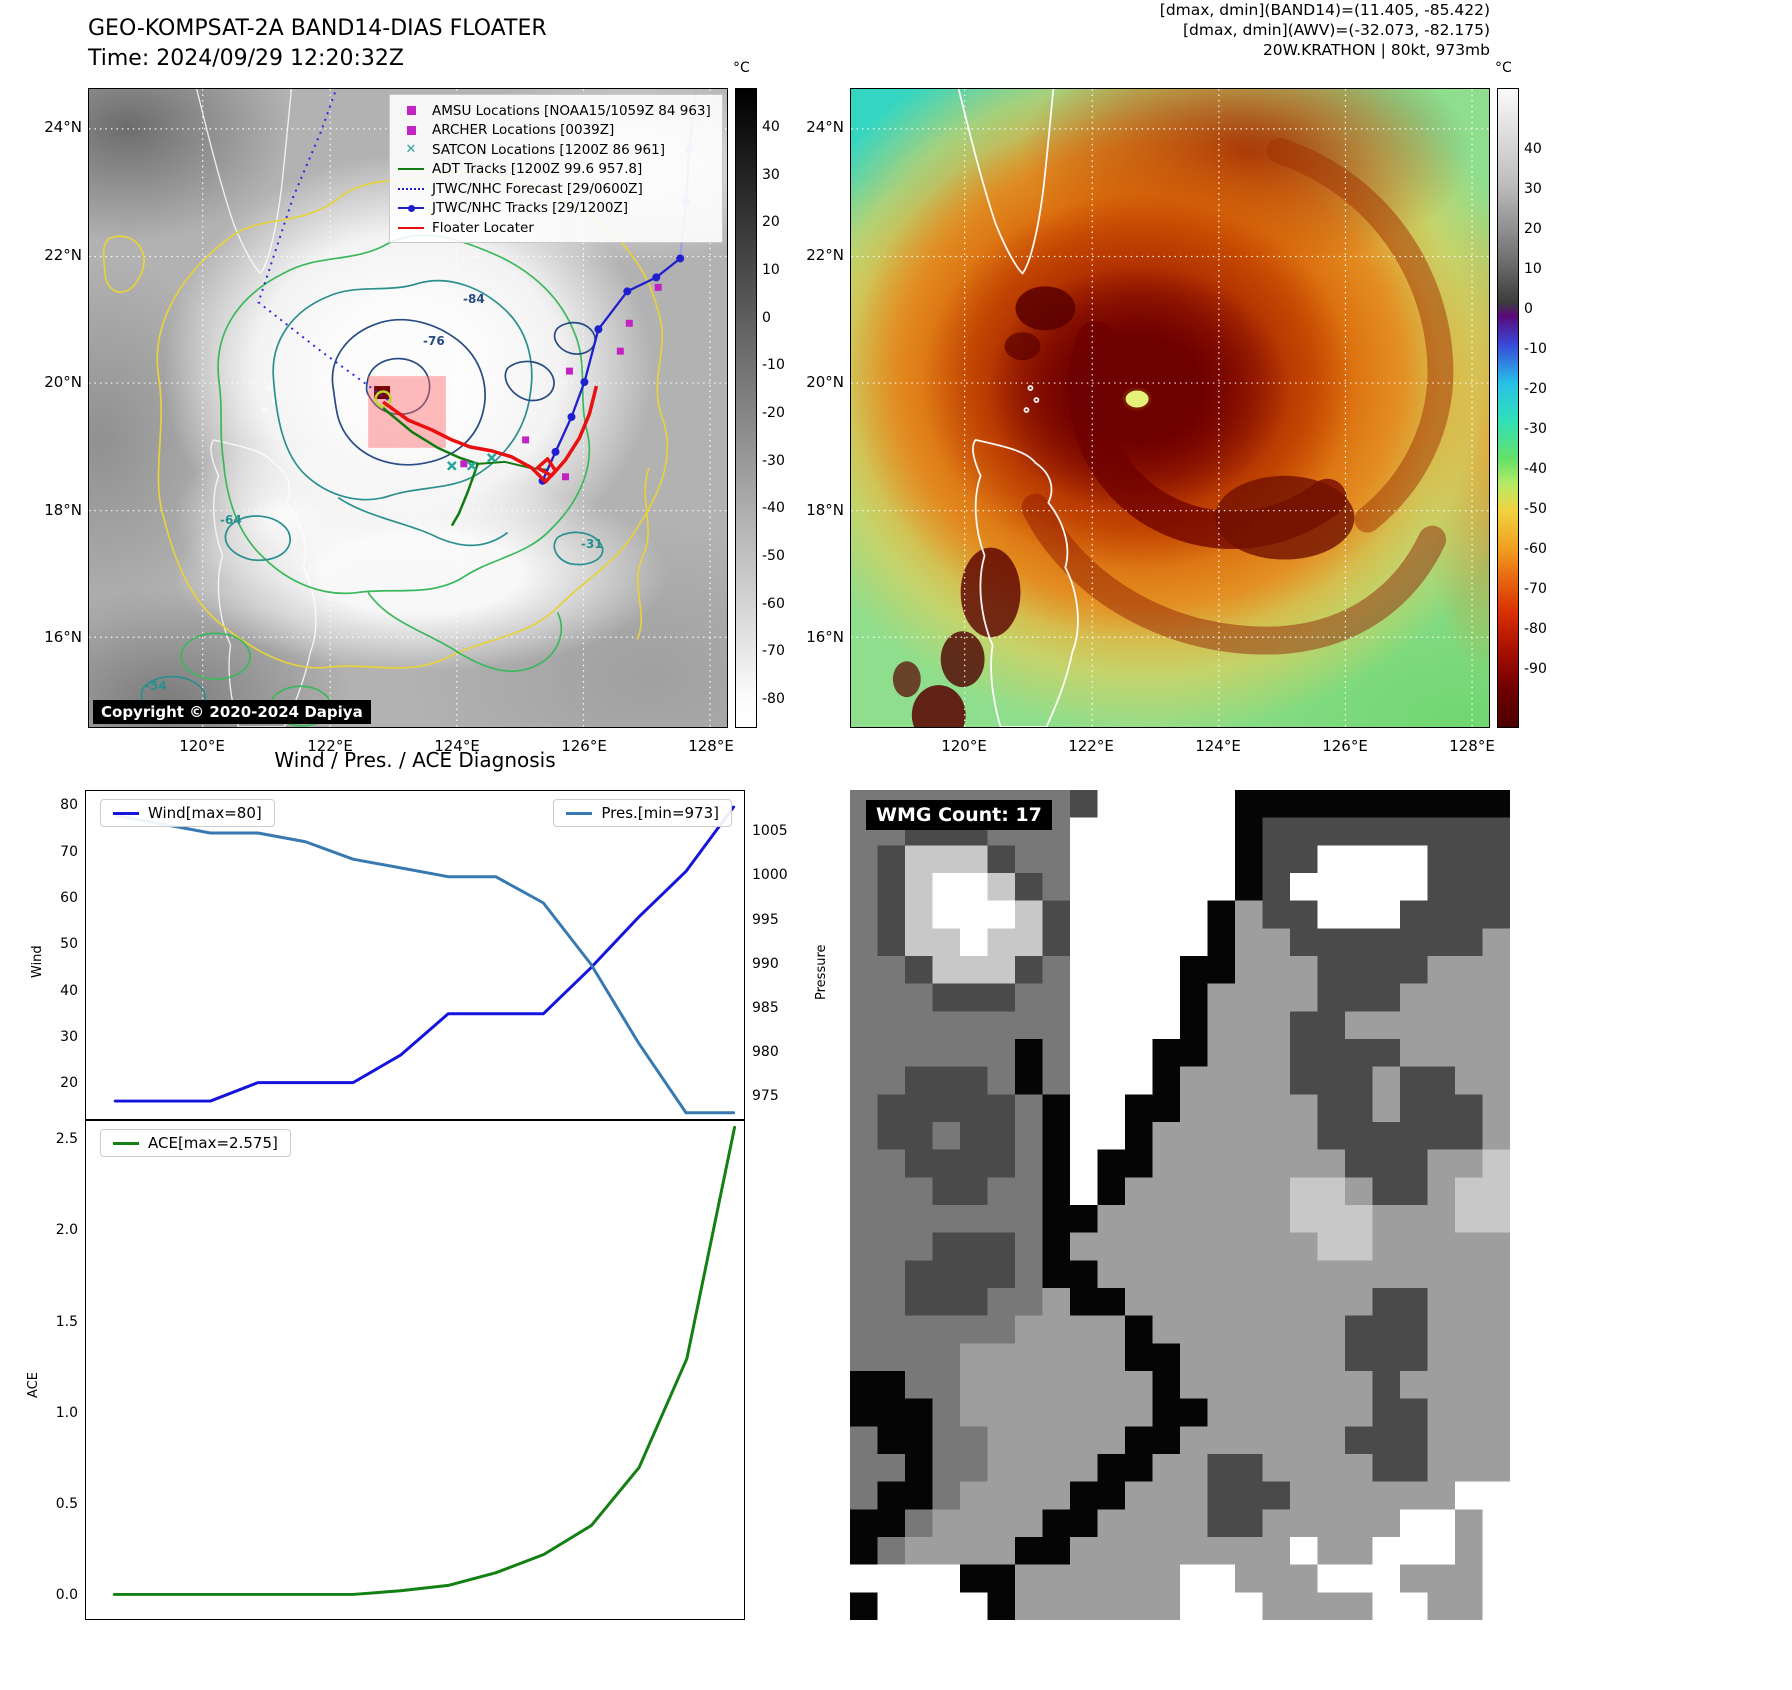 Image resolution: width=1792 pixels, height=1690 pixels. I want to click on lat-lon-grid, so click(1170, 408).